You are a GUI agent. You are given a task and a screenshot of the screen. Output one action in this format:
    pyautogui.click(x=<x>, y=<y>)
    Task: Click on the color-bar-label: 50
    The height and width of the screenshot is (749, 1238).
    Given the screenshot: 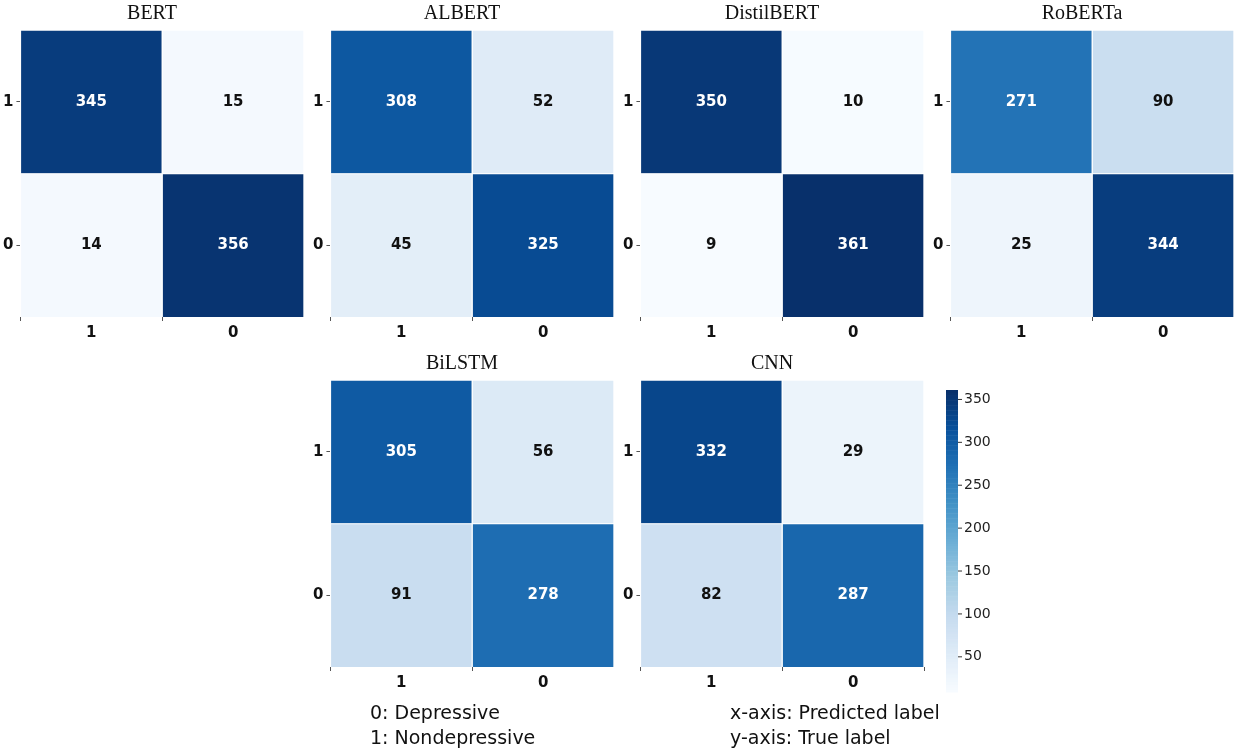 What is the action you would take?
    pyautogui.click(x=973, y=655)
    